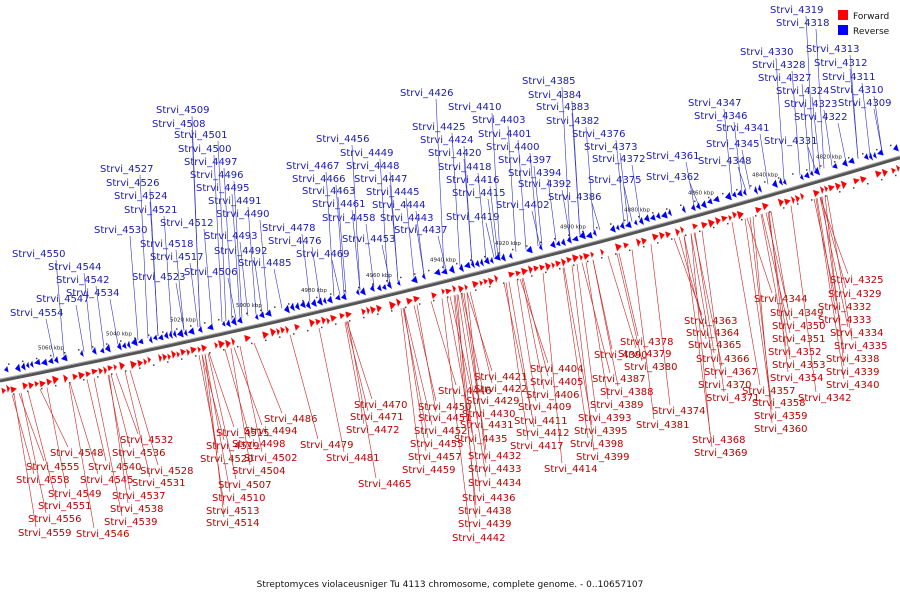 This screenshot has height=600, width=900. I want to click on reverse-gene-label: Strvi_4448, so click(373, 166).